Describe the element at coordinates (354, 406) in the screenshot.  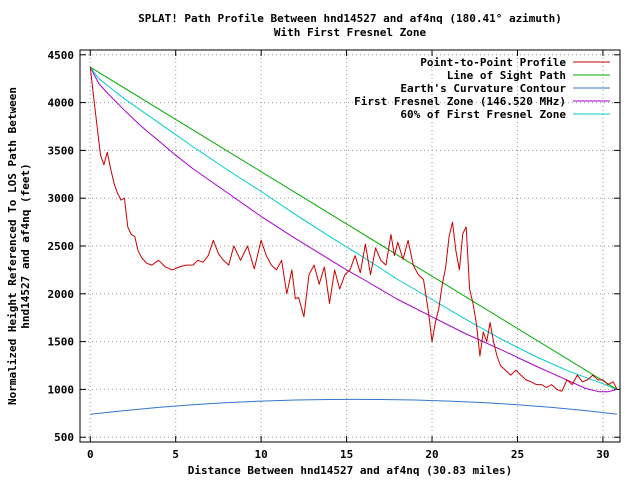
I see `series-line-earth-s-curvature-contour` at that location.